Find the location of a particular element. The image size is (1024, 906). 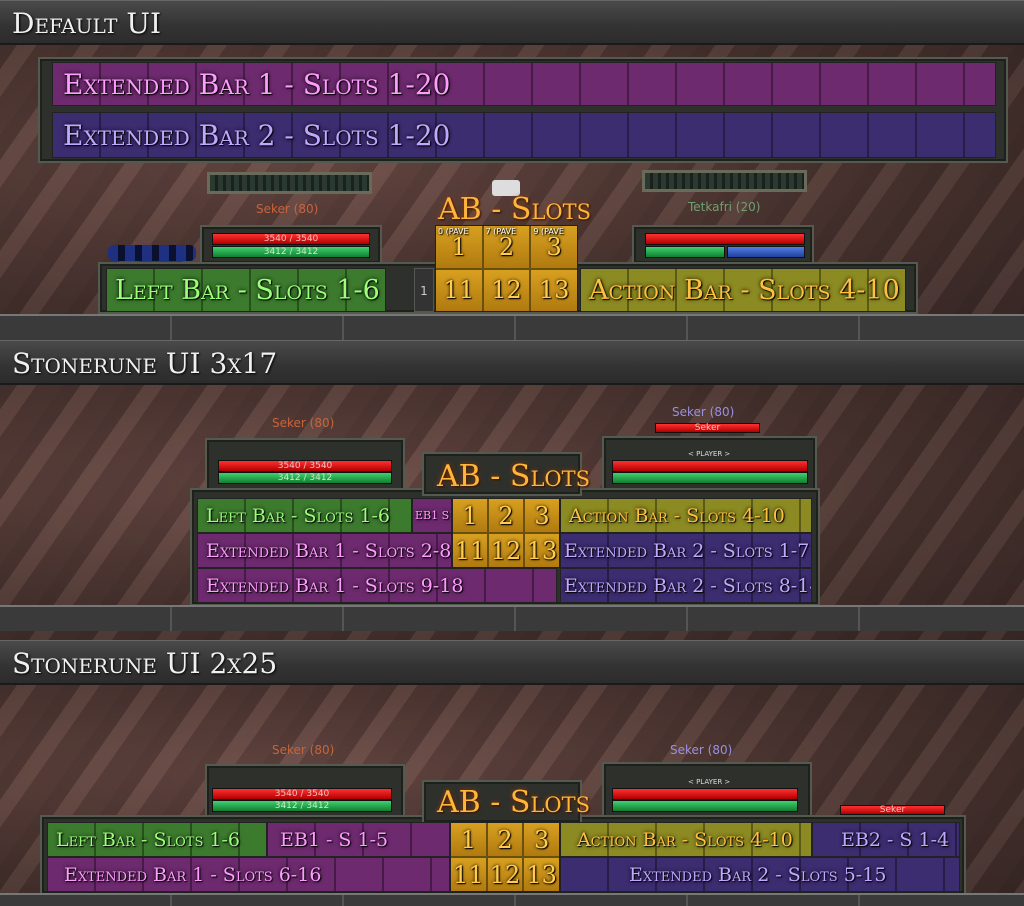

target-buff-plate is located at coordinates (724, 181).